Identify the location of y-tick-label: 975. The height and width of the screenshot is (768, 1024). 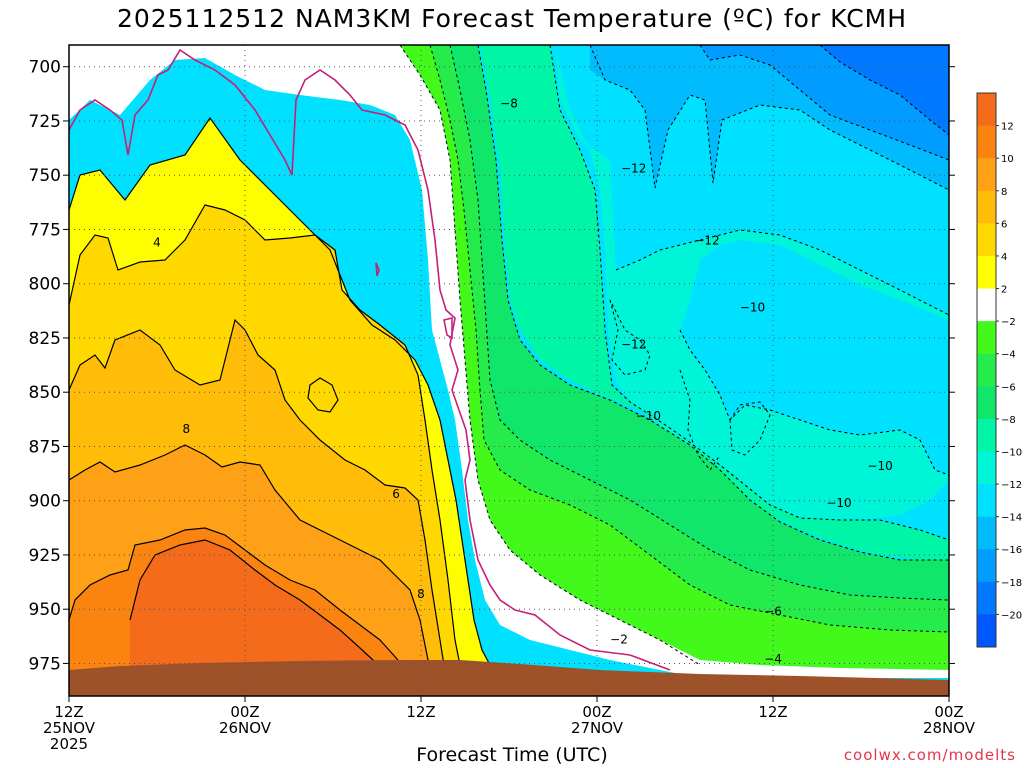
(45, 664).